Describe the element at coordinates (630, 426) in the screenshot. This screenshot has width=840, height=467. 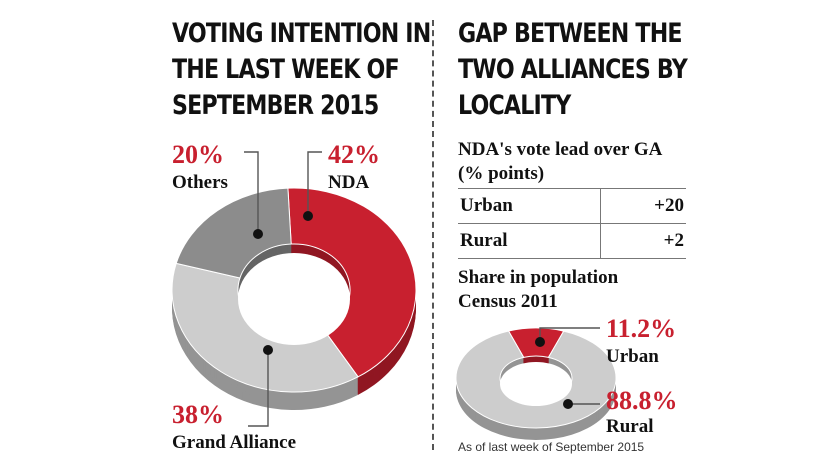
I see `rural-label: Rural` at that location.